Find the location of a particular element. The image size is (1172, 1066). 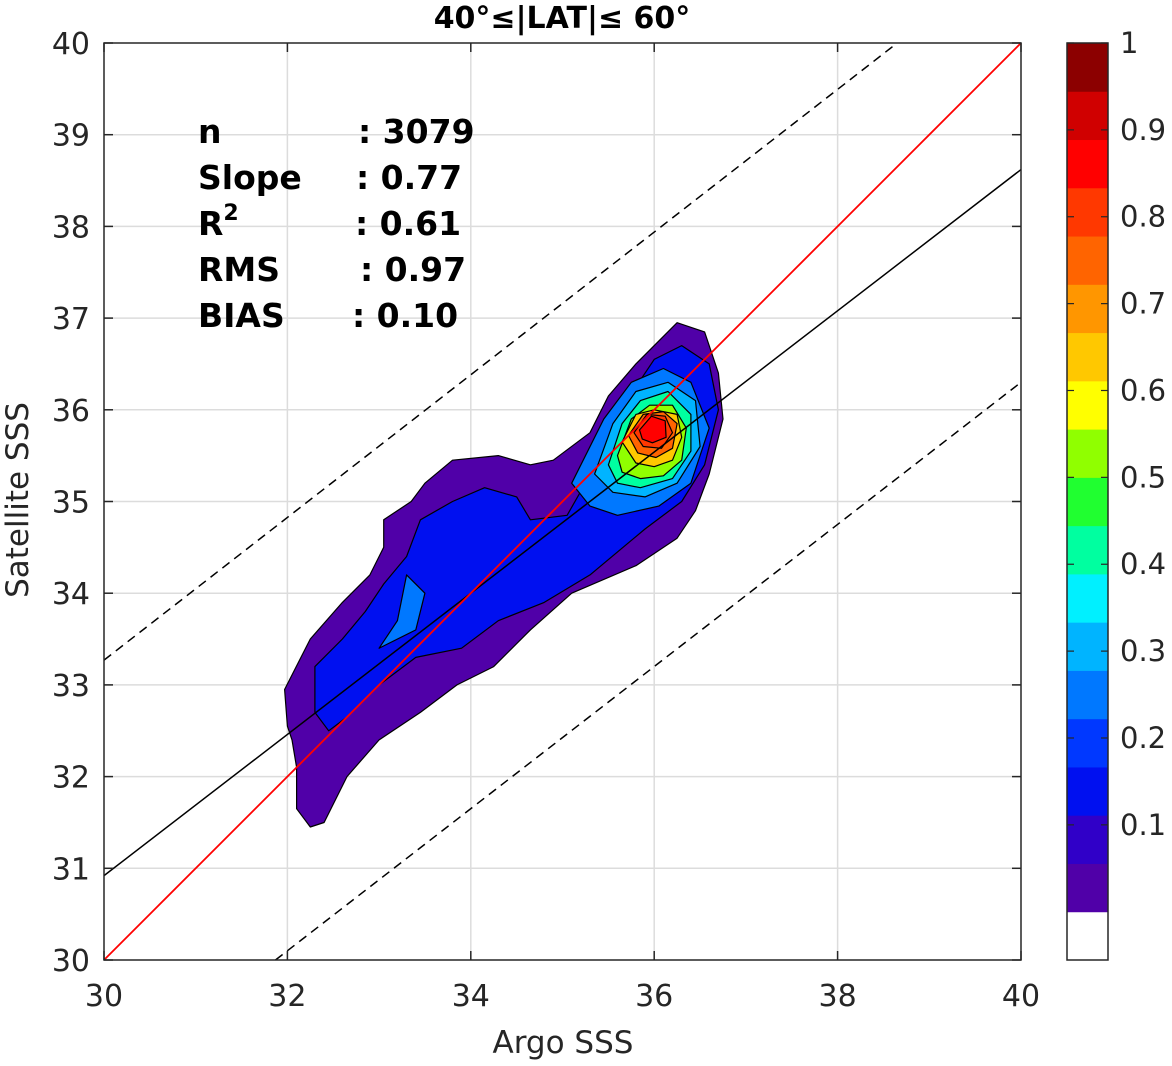

colorbar-tick-label: 0.9 is located at coordinates (1143, 130).